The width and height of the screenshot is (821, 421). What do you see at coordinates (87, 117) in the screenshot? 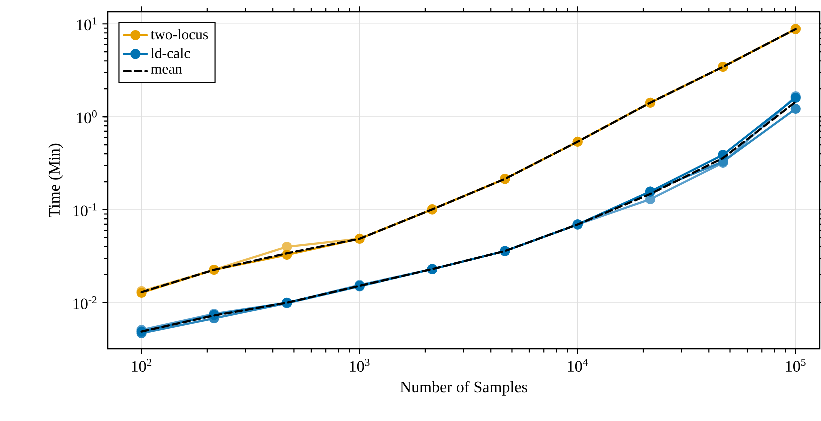
I see `y-tick-label: 10$^{0}$` at bounding box center [87, 117].